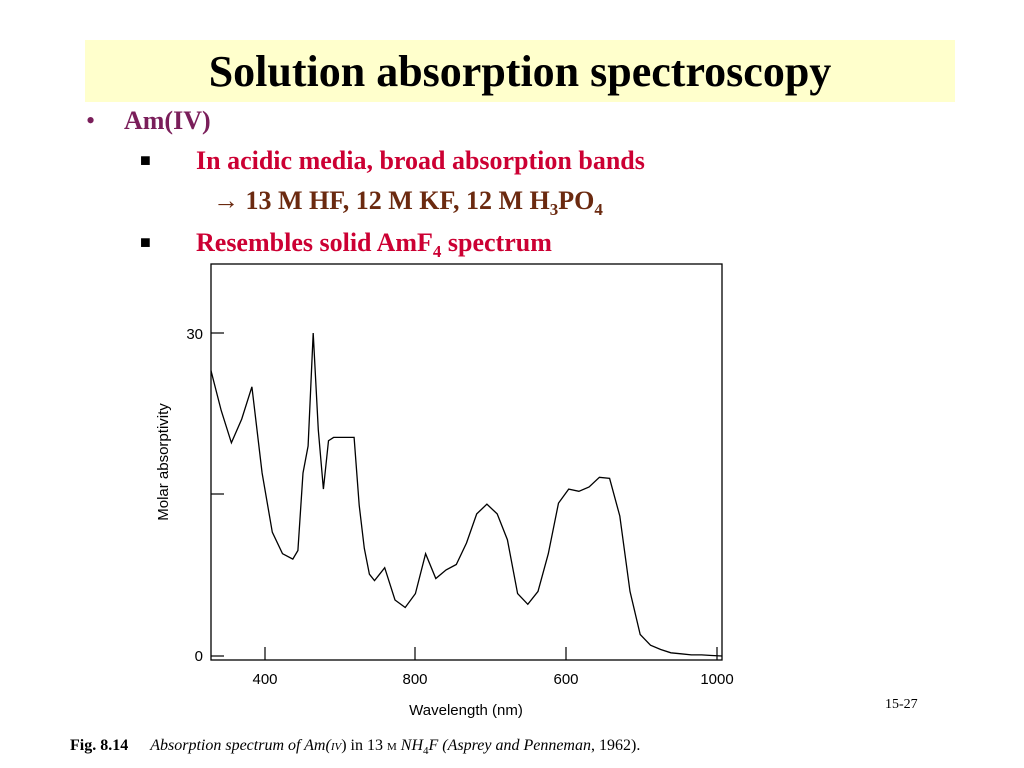  I want to click on caption-part5: NH, so click(409, 745).